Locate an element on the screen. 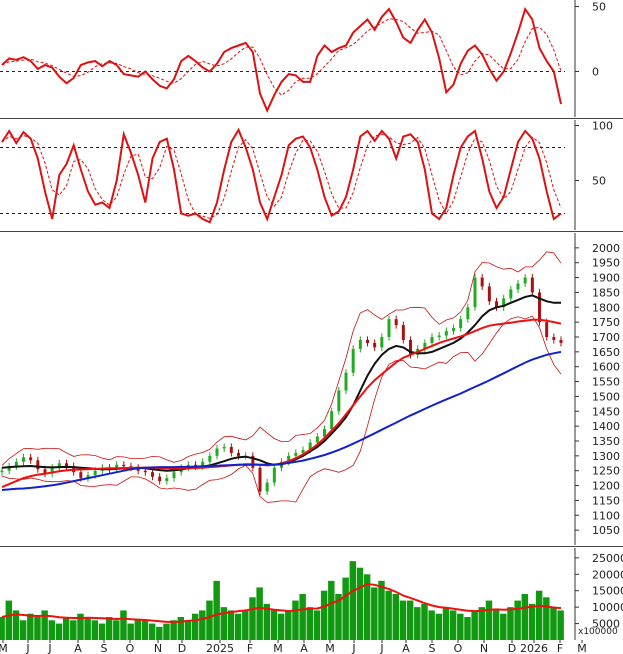  x-tick-label: S is located at coordinates (432, 648).